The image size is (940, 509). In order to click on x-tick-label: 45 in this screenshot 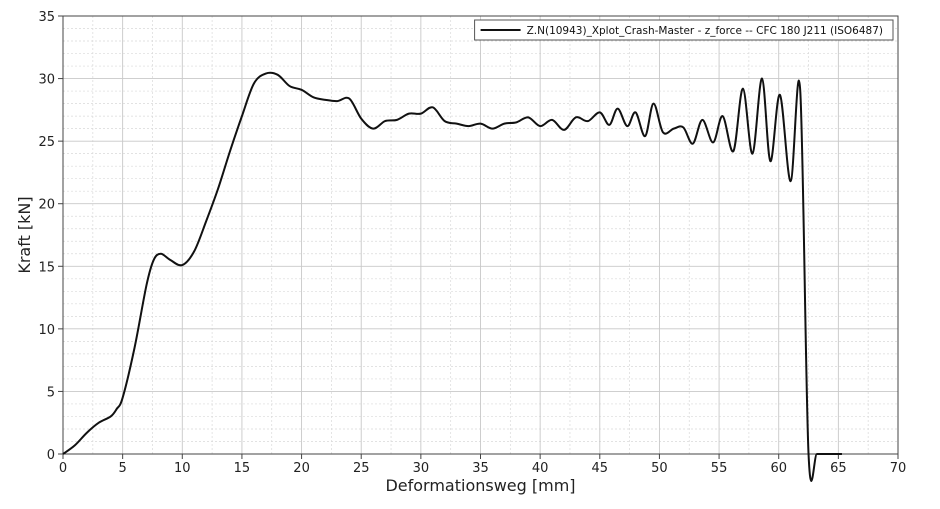, I will do `click(600, 468)`.